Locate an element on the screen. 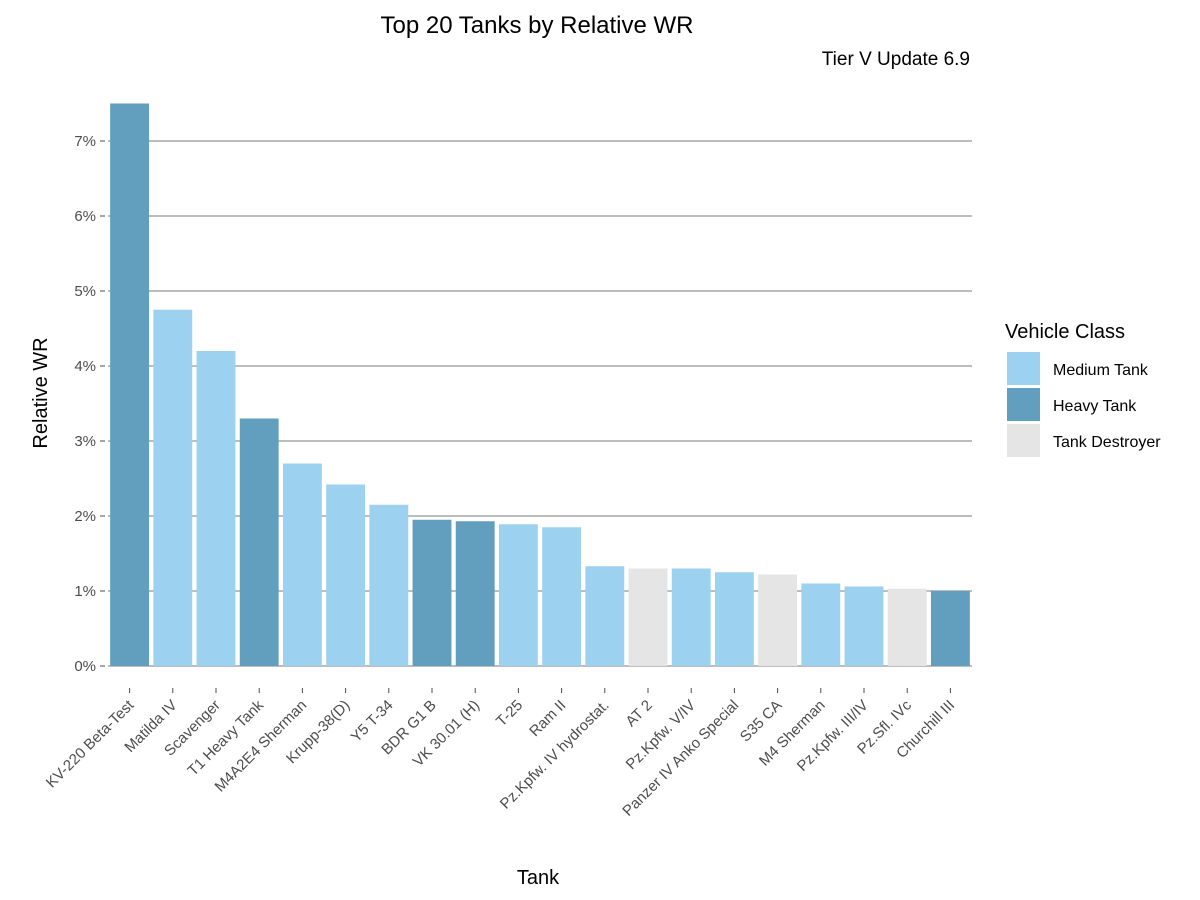 The width and height of the screenshot is (1200, 900). legend-title: Vehicle Class is located at coordinates (1065, 332).